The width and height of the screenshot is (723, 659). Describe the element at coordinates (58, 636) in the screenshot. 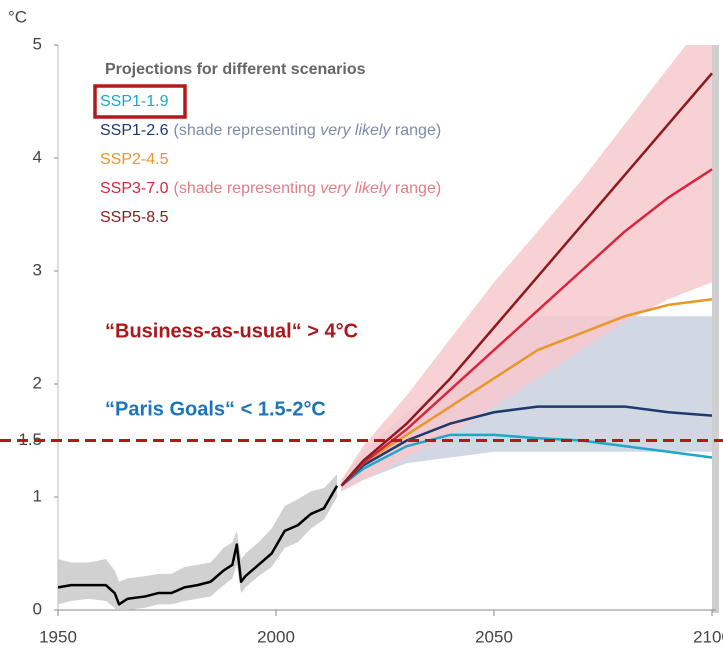

I see `x-tick-label: 1950` at that location.